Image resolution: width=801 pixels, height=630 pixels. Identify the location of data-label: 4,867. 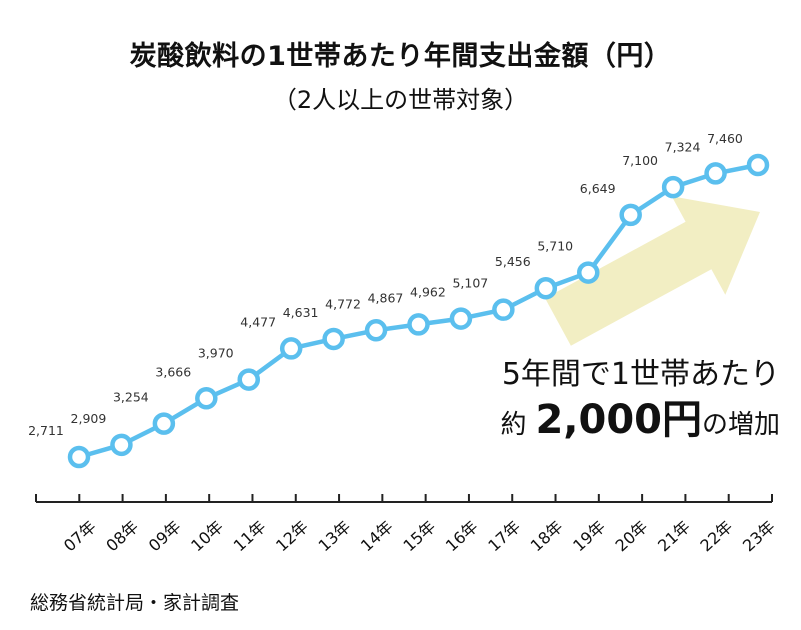
(386, 297).